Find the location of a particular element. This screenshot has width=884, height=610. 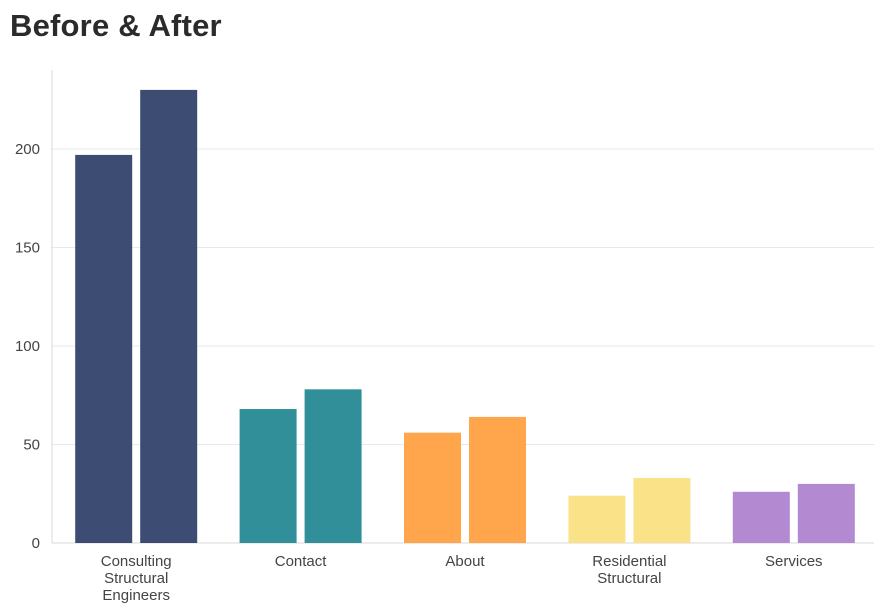

category-label-line: Services is located at coordinates (794, 561).